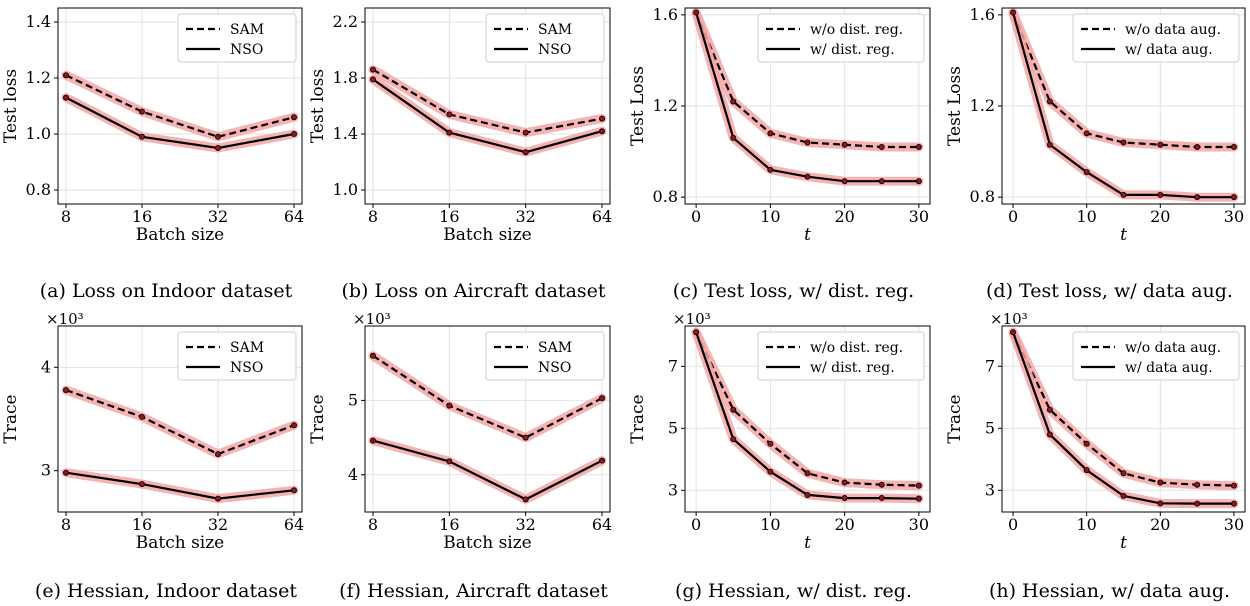 This screenshot has width=1250, height=606. Describe the element at coordinates (1109, 291) in the screenshot. I see `subplot-caption: (d) Test loss, w/ data aug.` at that location.